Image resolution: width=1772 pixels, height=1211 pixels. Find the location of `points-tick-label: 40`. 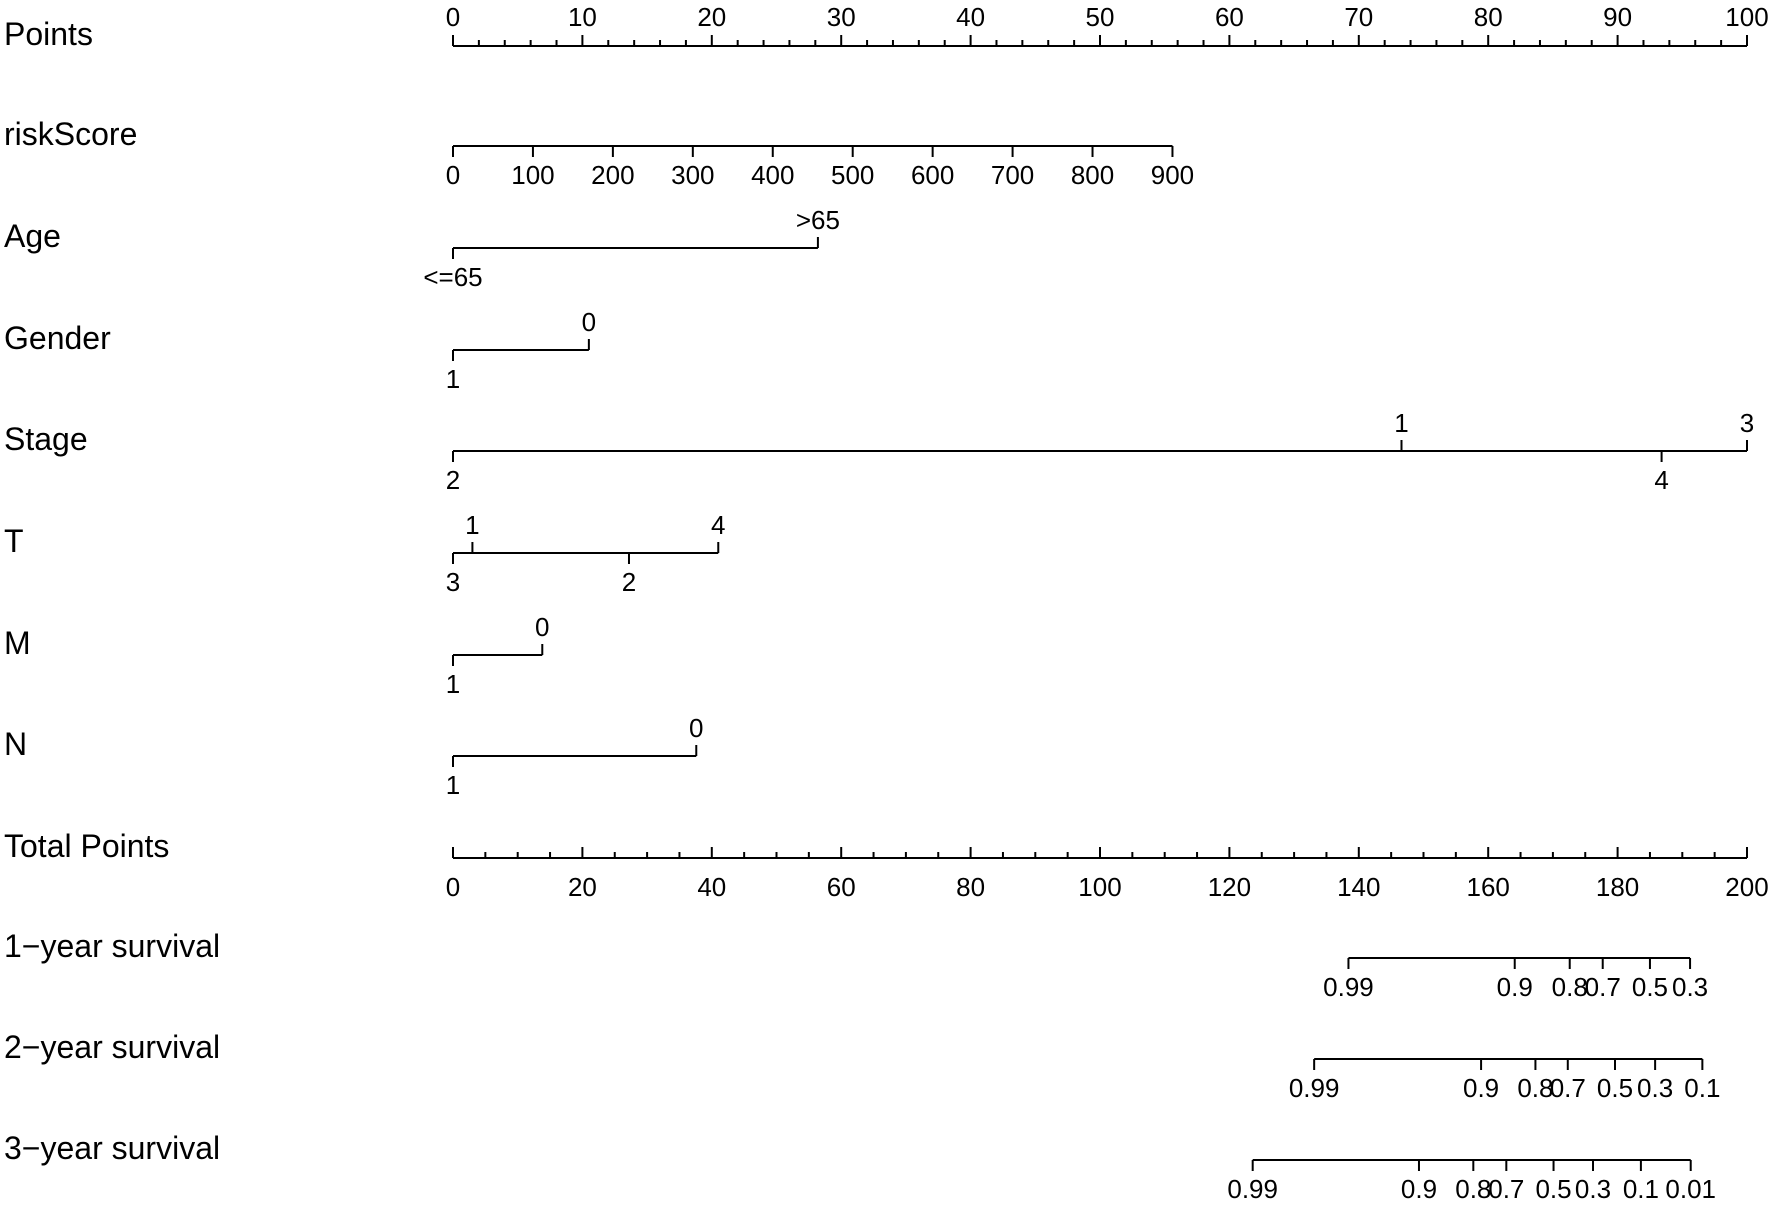

points-tick-label: 40 is located at coordinates (970, 17).